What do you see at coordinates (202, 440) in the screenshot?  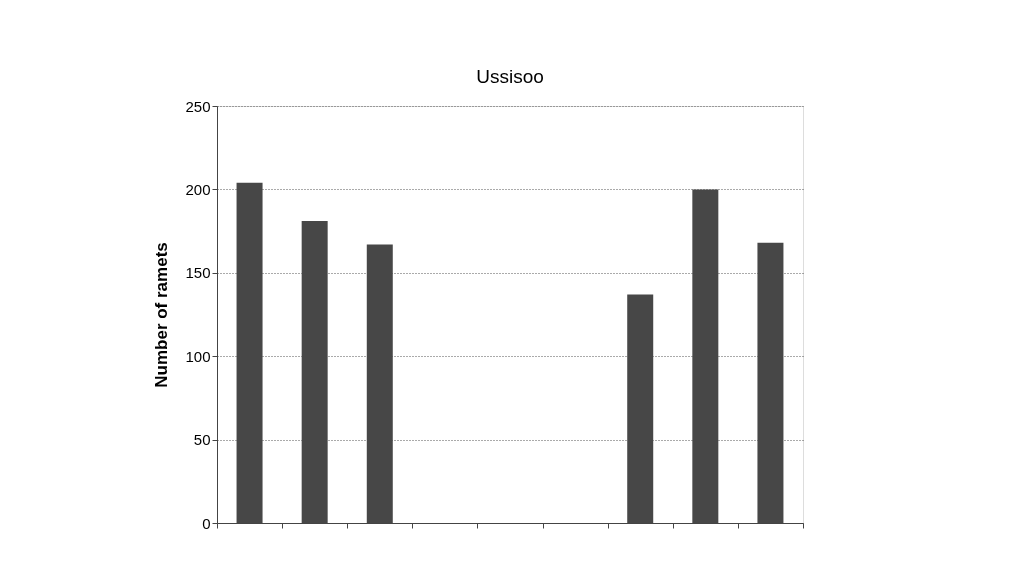 I see `y-tick-label: 50` at bounding box center [202, 440].